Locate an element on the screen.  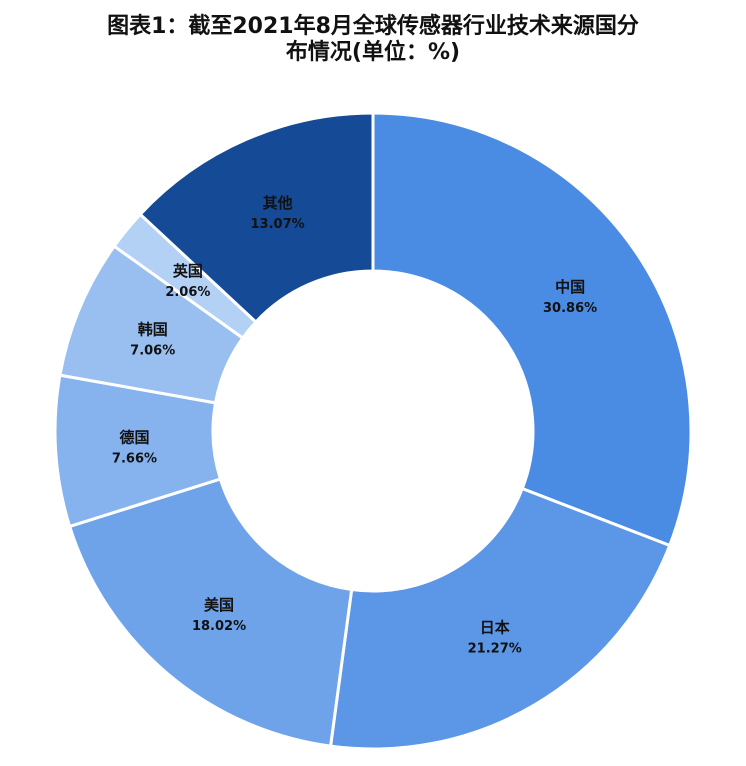
slice-label-value-4: 7.66% is located at coordinates (134, 458).